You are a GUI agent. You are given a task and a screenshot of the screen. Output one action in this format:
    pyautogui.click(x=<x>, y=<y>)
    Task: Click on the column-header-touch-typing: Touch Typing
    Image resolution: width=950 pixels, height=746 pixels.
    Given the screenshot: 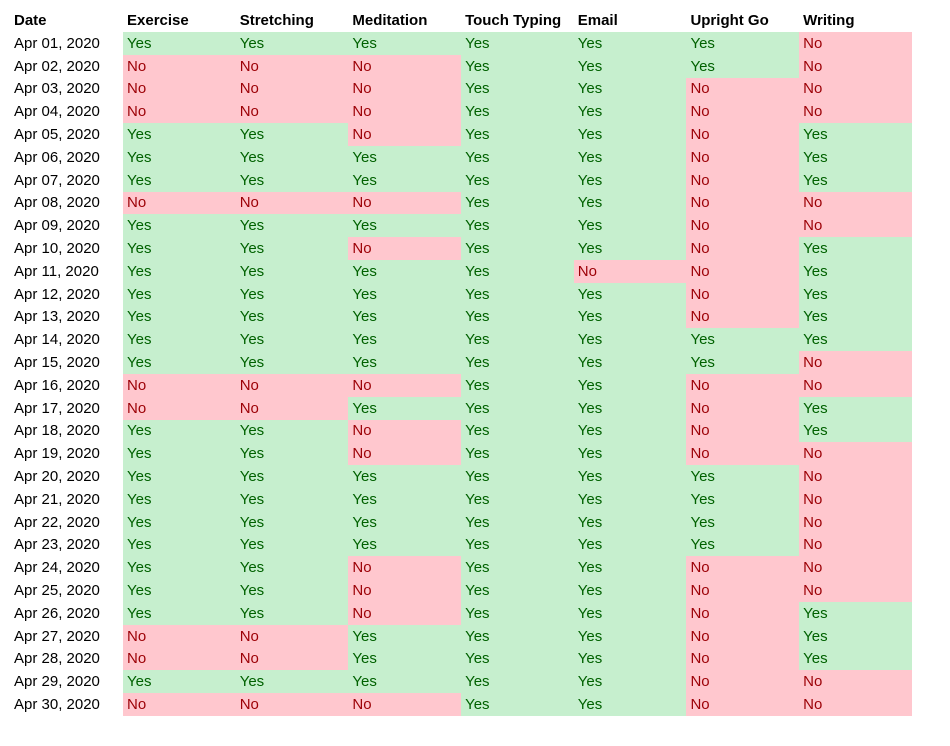 What is the action you would take?
    pyautogui.click(x=513, y=20)
    